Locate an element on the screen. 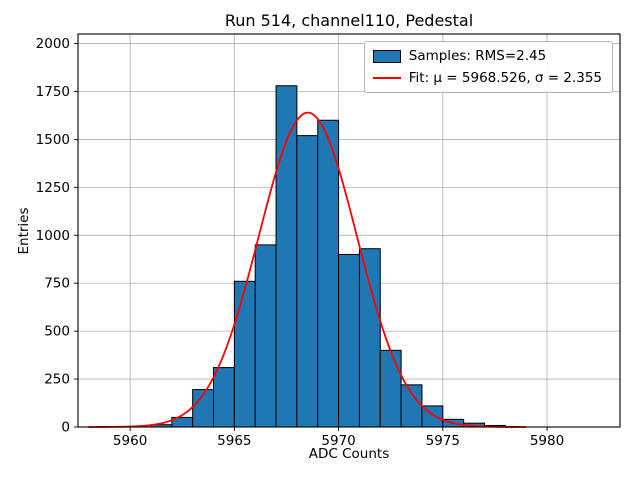  y-tick-label: 750 is located at coordinates (57, 284).